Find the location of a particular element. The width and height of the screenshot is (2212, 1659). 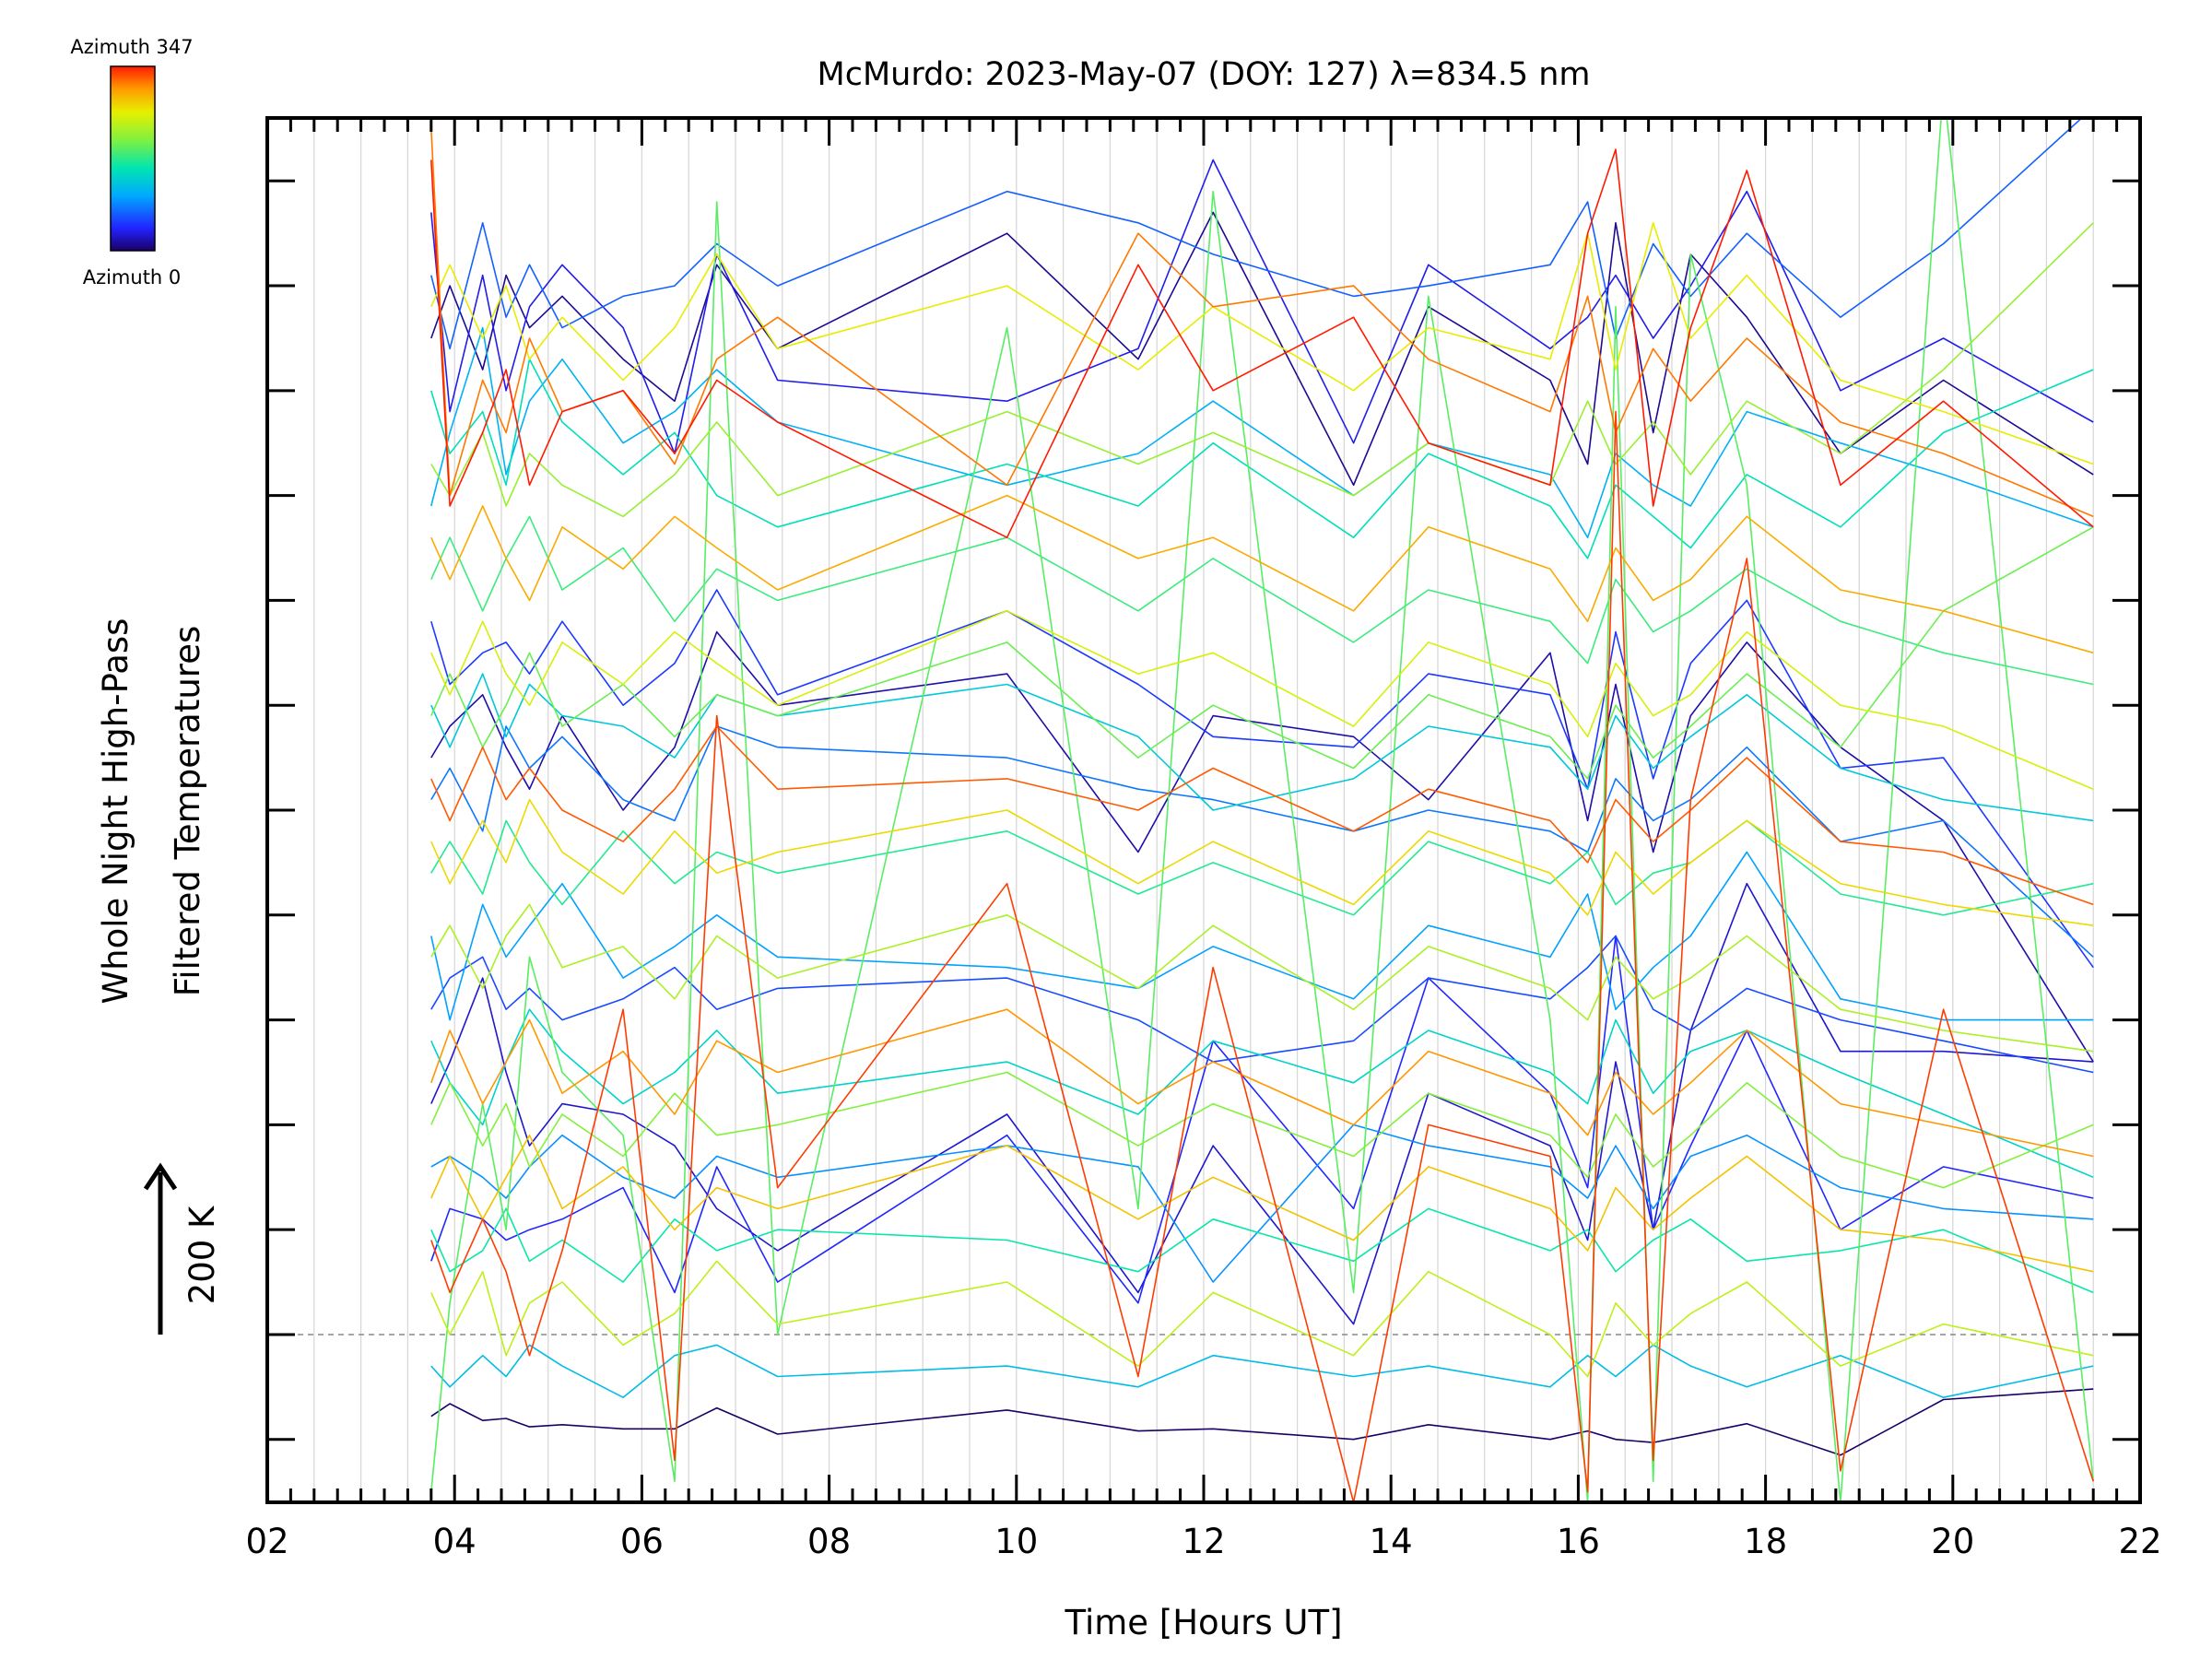

colorbar-gradient is located at coordinates (133, 158).